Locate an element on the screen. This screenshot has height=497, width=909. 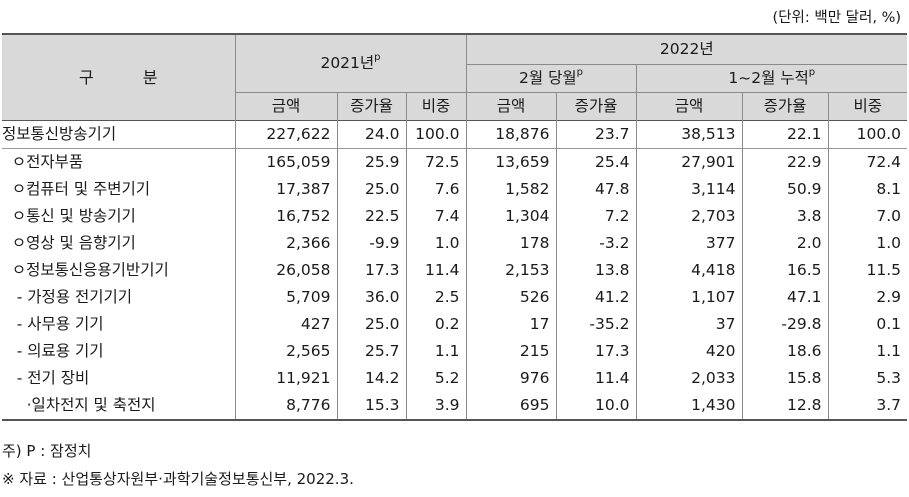
cell-g21: 25.9 is located at coordinates (371, 162).